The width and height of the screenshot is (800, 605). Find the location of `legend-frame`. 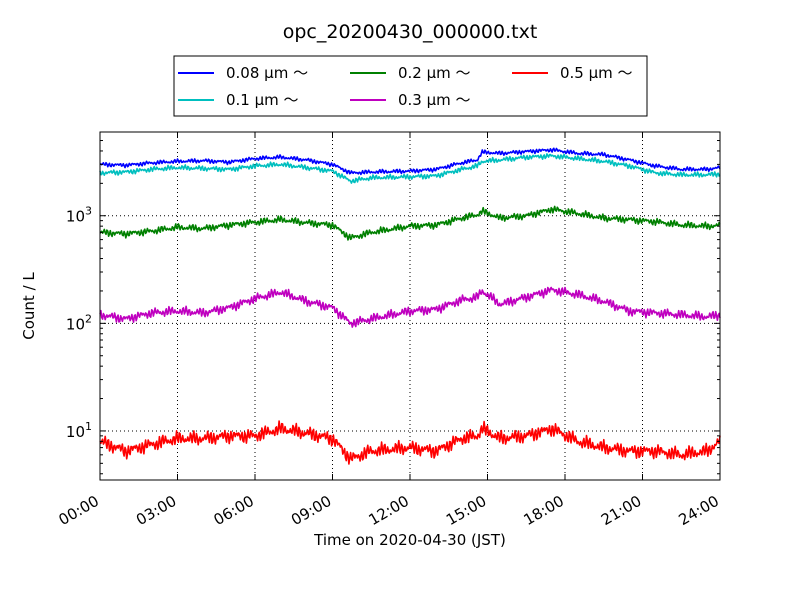

legend-frame is located at coordinates (410, 86).